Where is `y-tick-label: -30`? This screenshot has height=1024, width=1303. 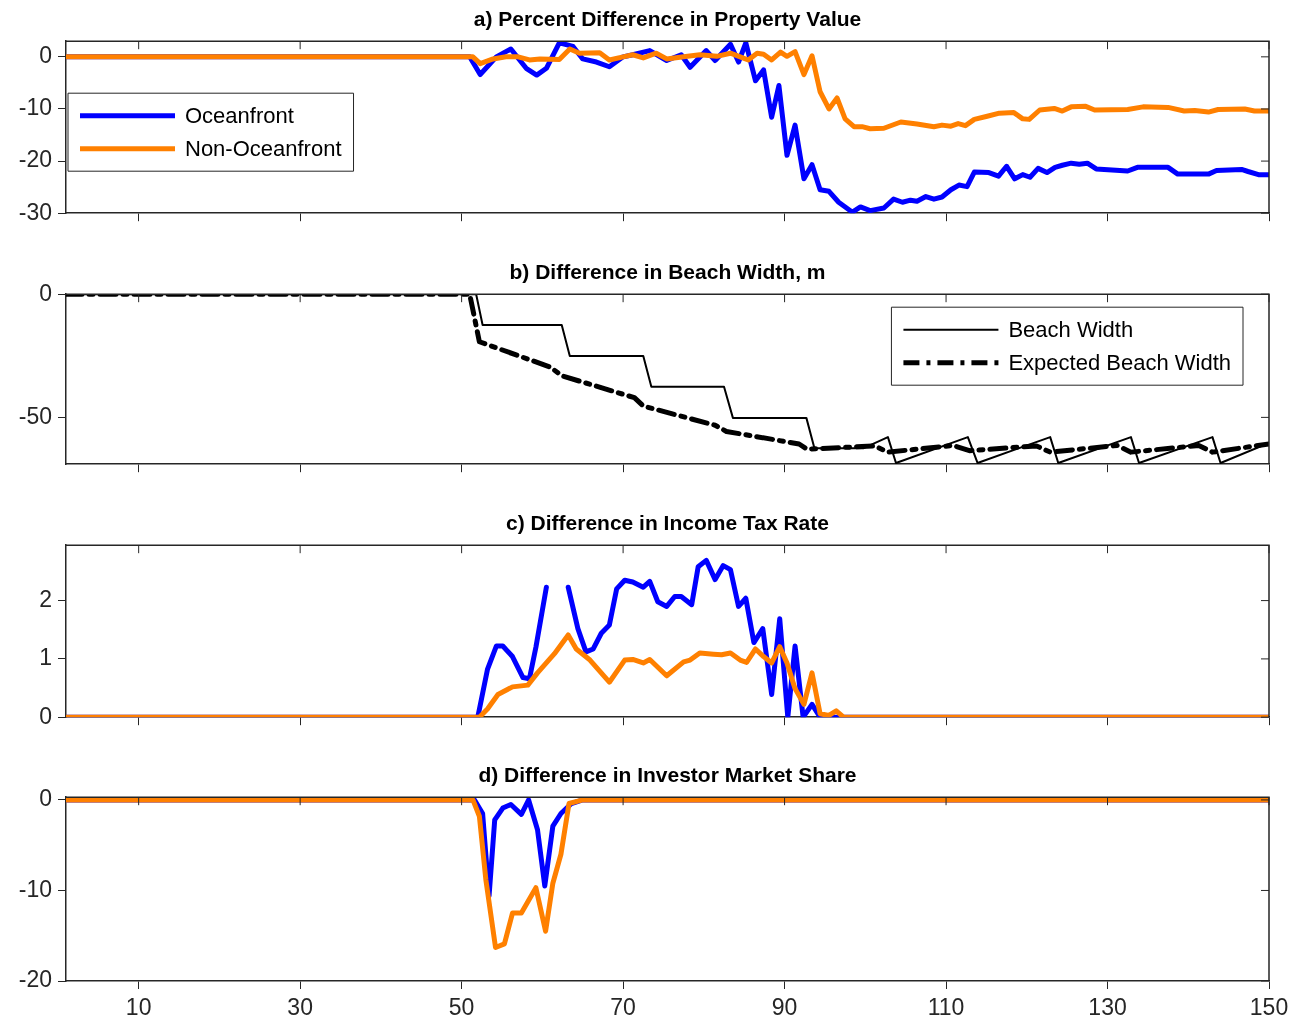
y-tick-label: -30 is located at coordinates (35, 211).